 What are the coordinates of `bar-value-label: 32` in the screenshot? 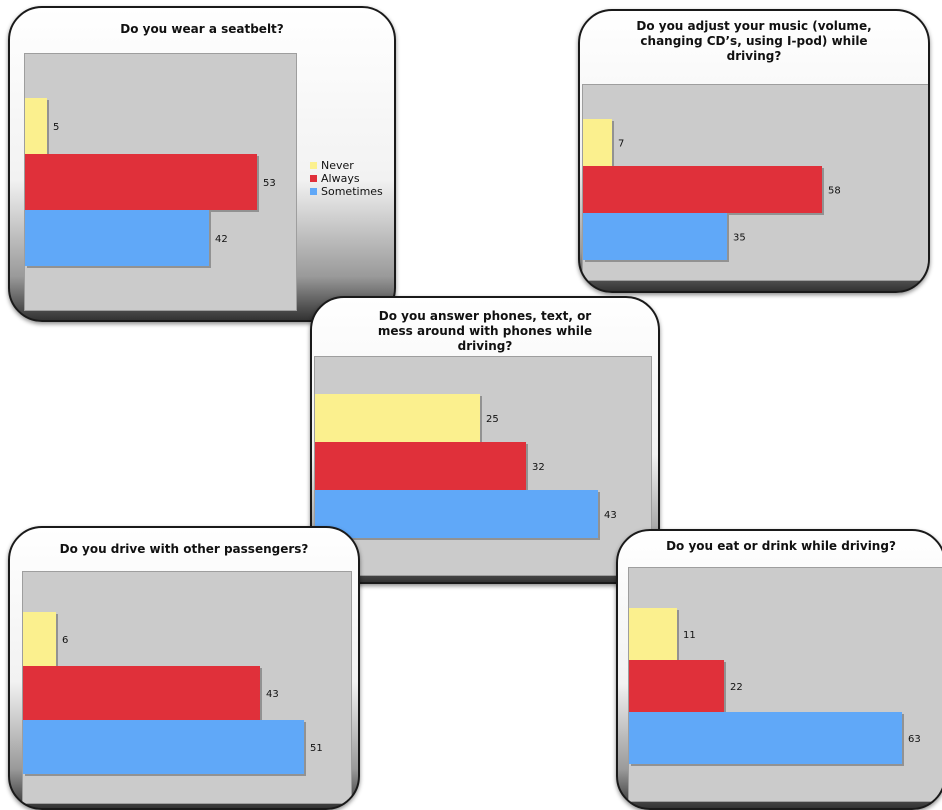 It's located at (538, 467).